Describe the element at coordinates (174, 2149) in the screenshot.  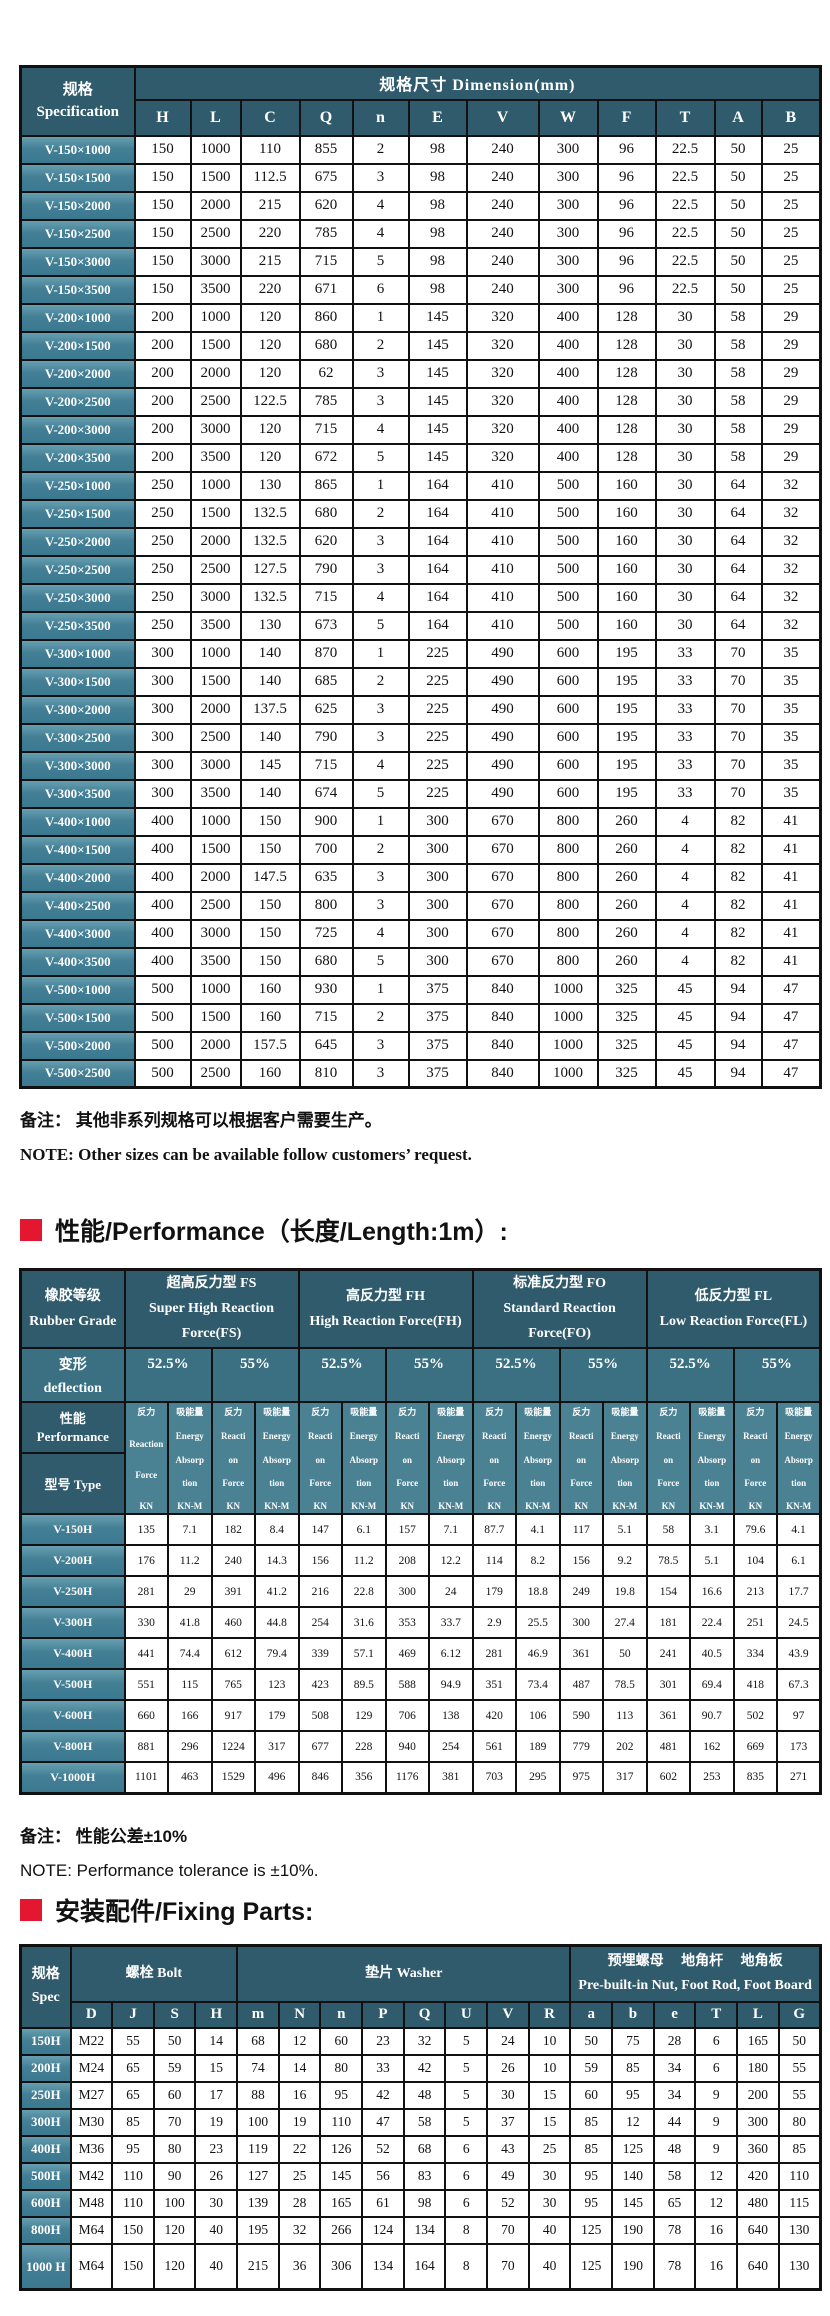
I see `value-cell: 80` at that location.